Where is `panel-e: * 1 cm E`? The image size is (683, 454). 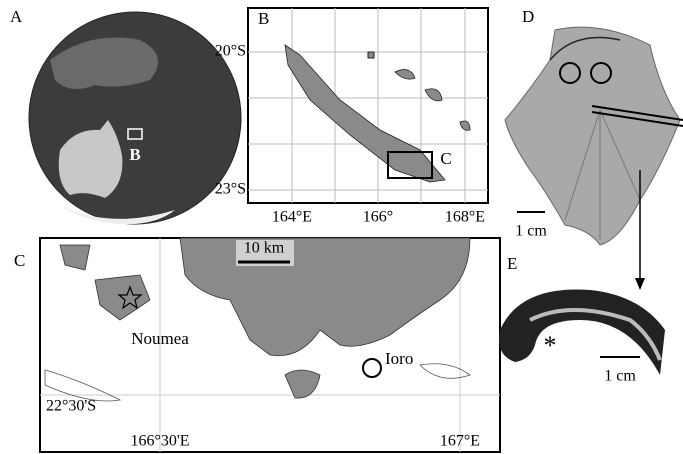 panel-e: * 1 cm E is located at coordinates (582, 319).